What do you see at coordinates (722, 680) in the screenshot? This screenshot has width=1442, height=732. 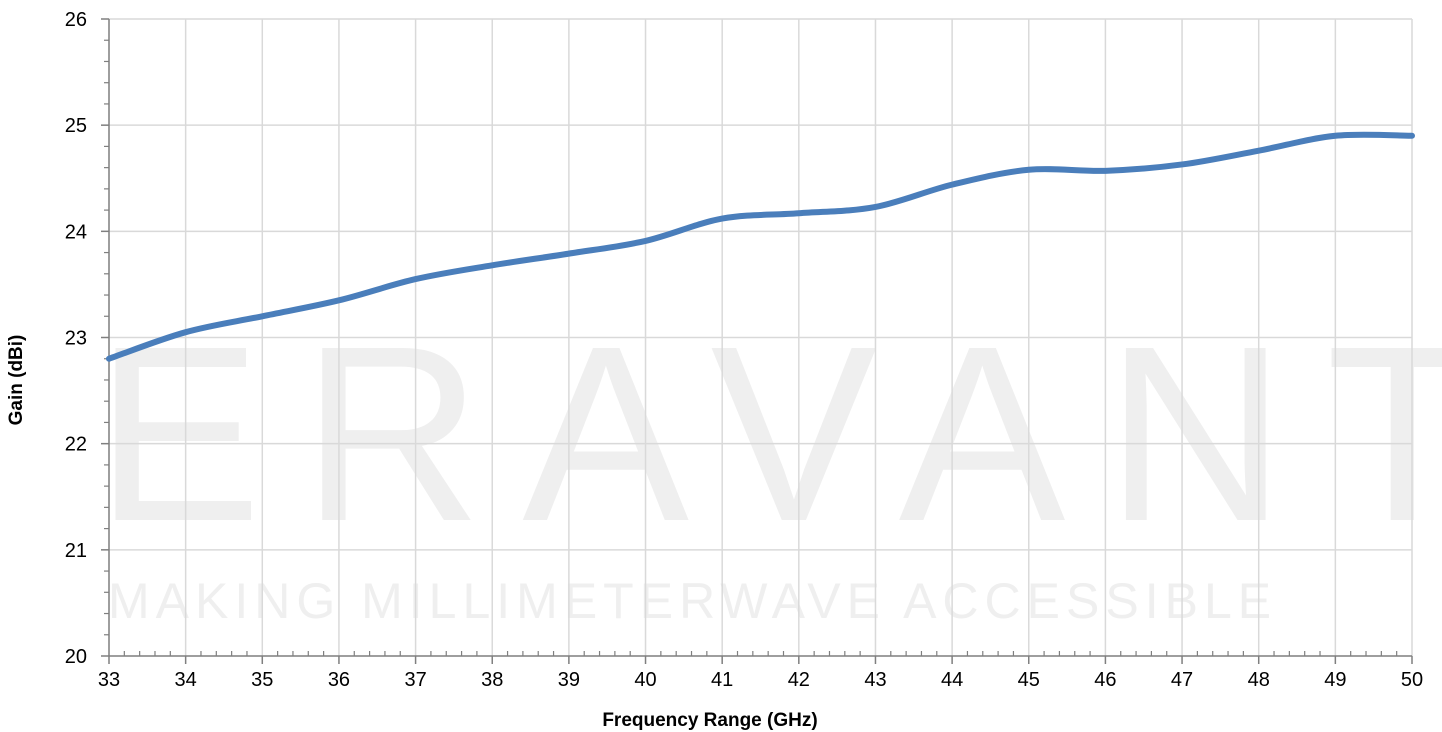 I see `x-tick-label: 41` at bounding box center [722, 680].